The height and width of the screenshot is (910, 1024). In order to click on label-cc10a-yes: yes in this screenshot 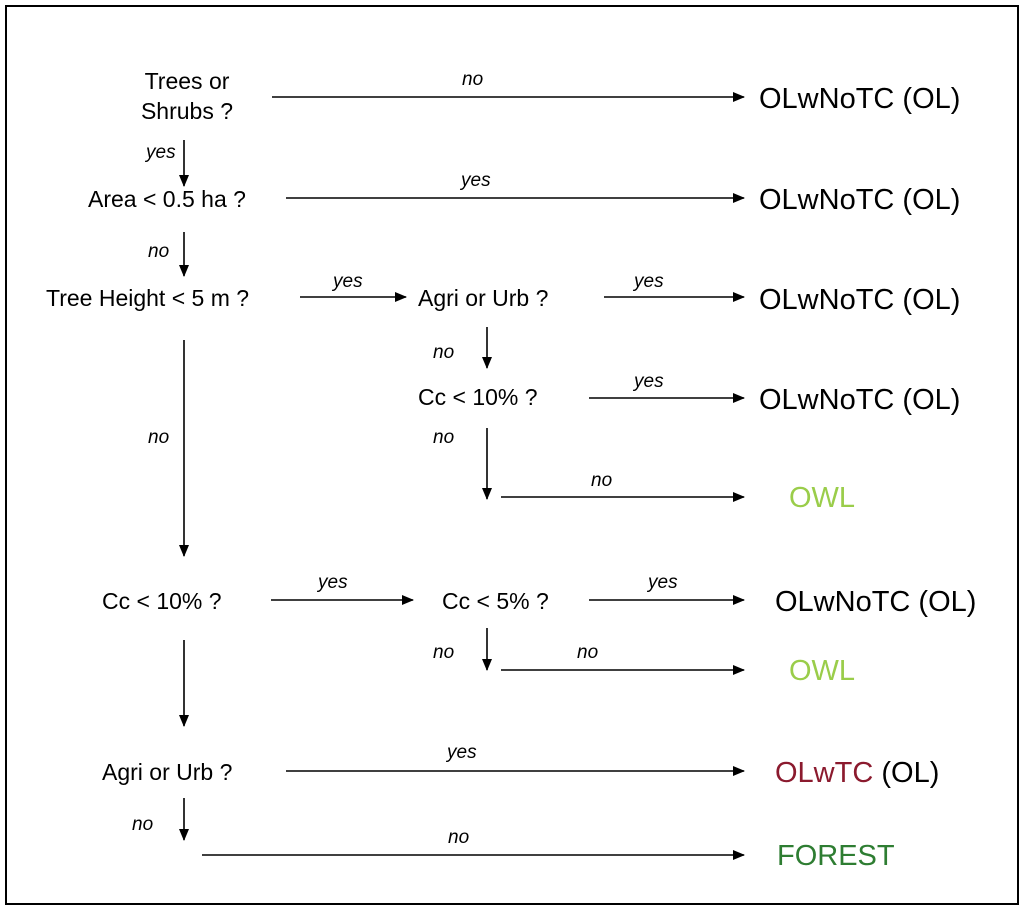, I will do `click(649, 381)`.